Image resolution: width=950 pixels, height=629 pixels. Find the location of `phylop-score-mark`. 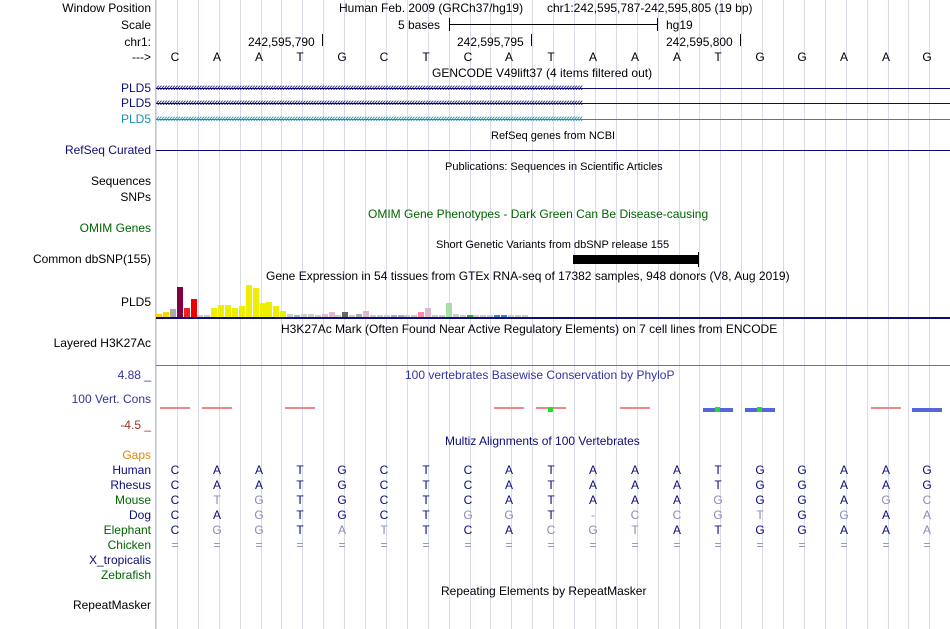

phylop-score-mark is located at coordinates (300, 408).